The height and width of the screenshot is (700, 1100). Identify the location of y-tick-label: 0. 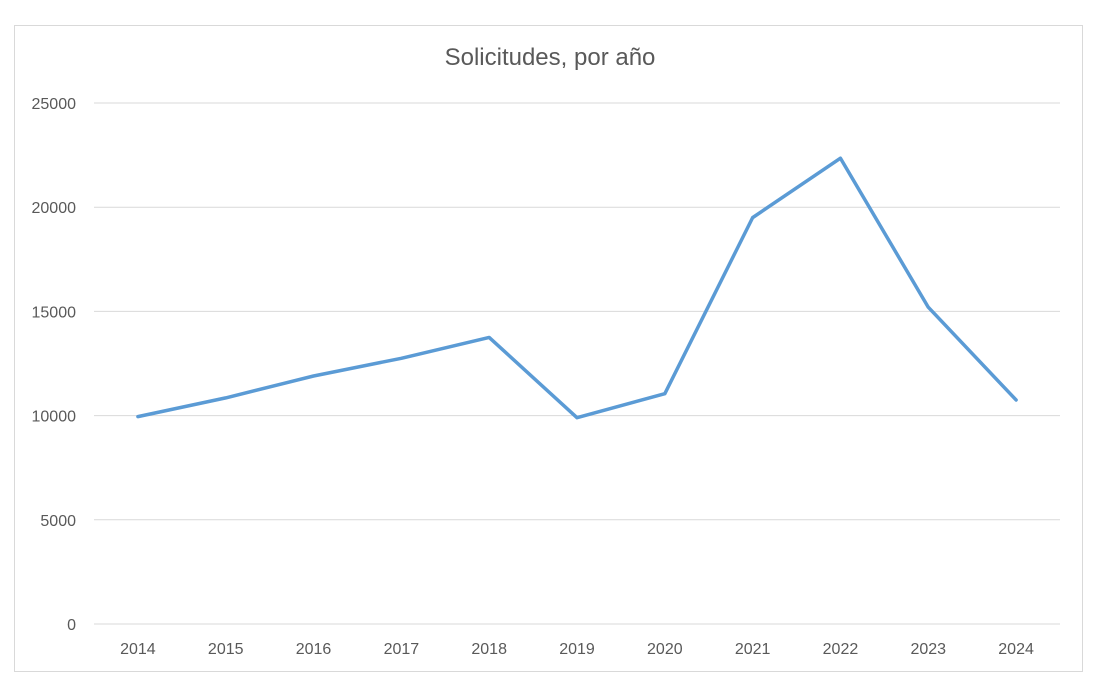
(71, 625).